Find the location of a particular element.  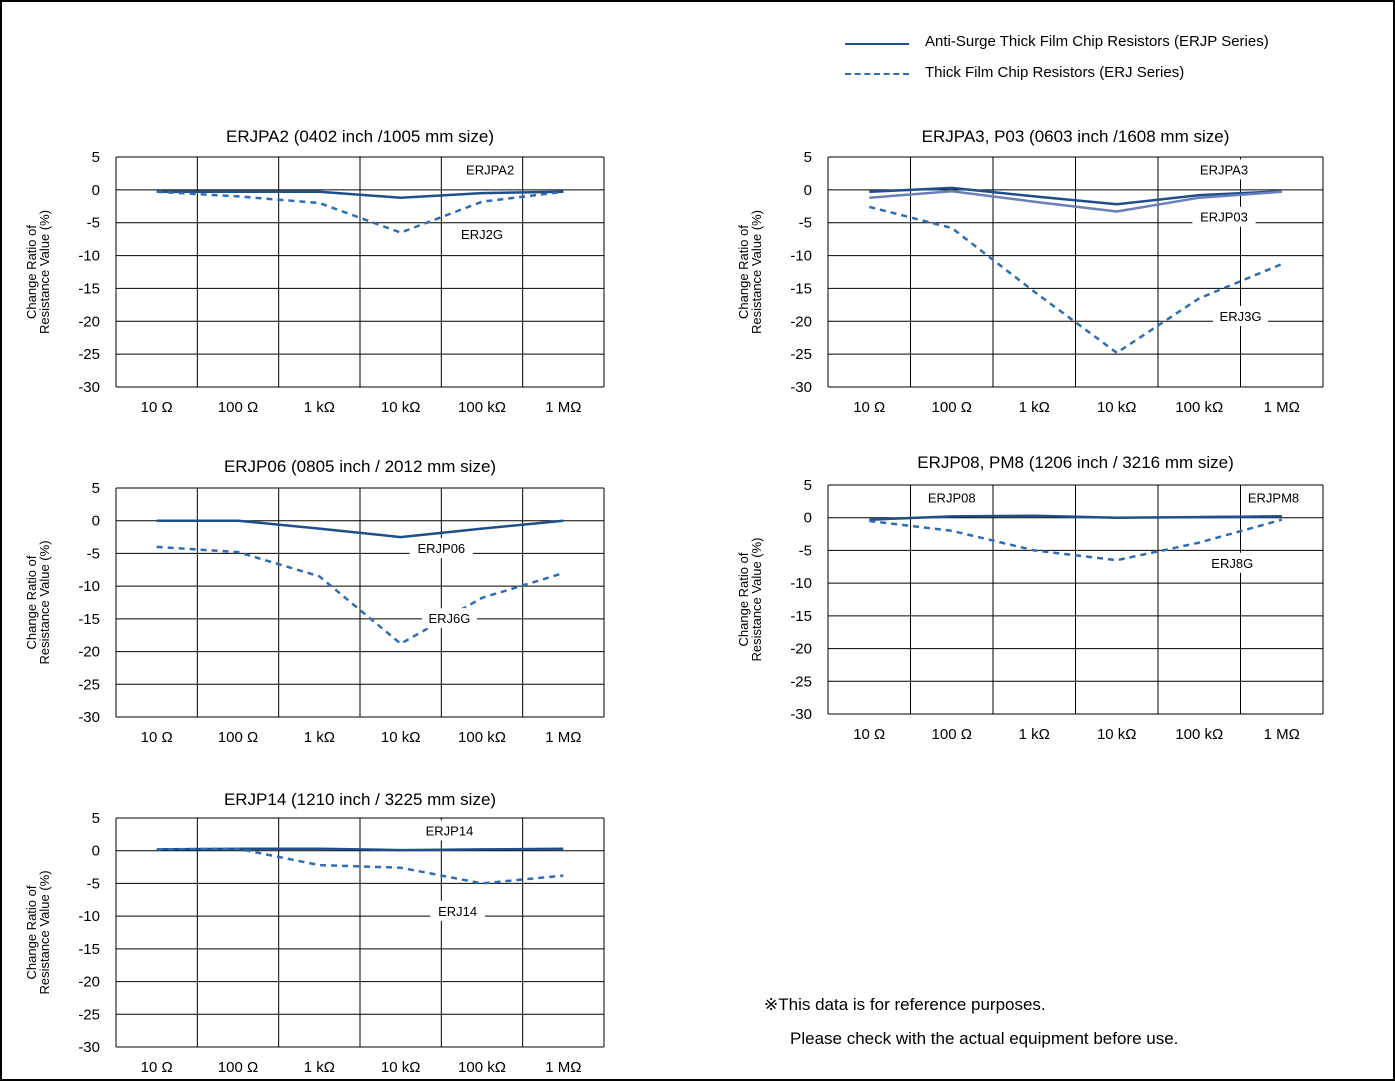

chart3-ytick-label: -15 is located at coordinates (89, 619).